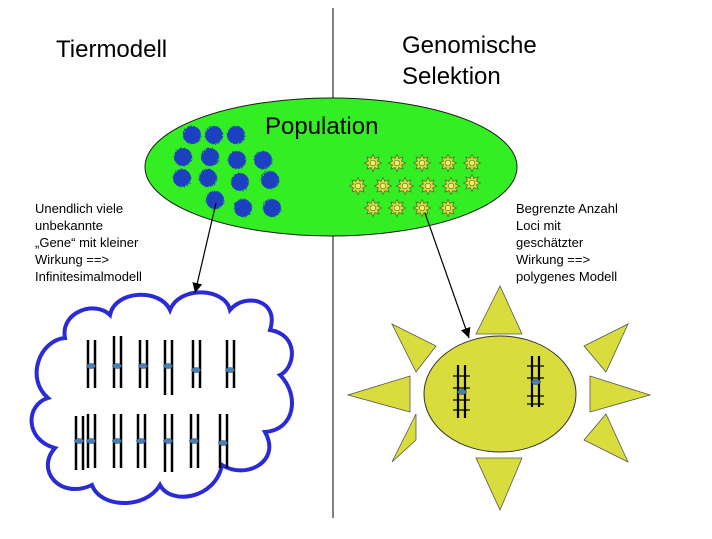  I want to click on cloud-shape, so click(161, 397).